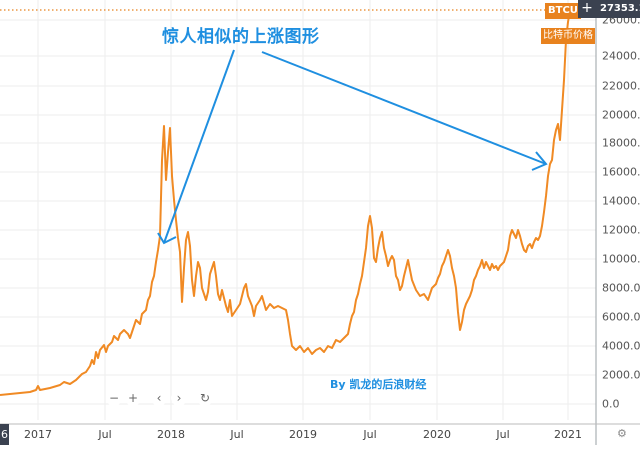 This screenshot has width=640, height=449. What do you see at coordinates (159, 398) in the screenshot?
I see `scroll-left-button: ‹` at bounding box center [159, 398].